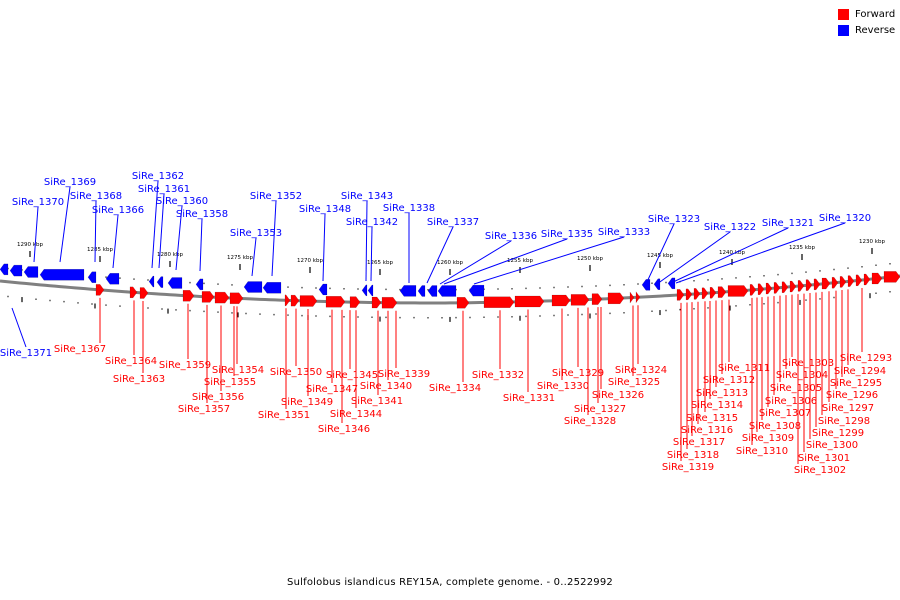 The height and width of the screenshot is (600, 900). Describe the element at coordinates (377, 401) in the screenshot. I see `forward-gene-label: SiRe_1341` at that location.